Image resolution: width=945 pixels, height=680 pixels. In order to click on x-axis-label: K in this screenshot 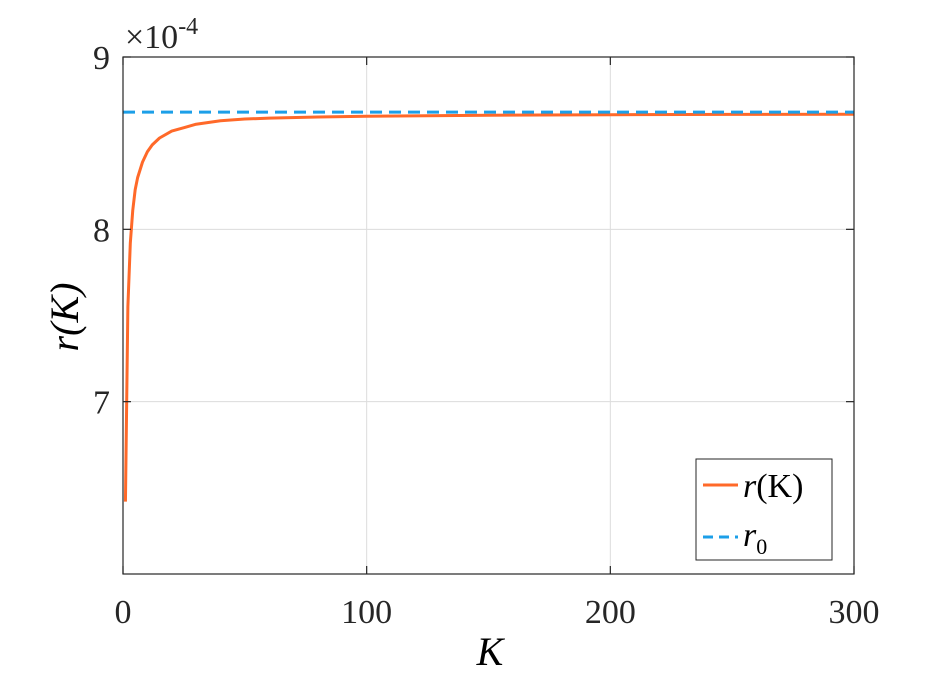, I will do `click(491, 651)`.